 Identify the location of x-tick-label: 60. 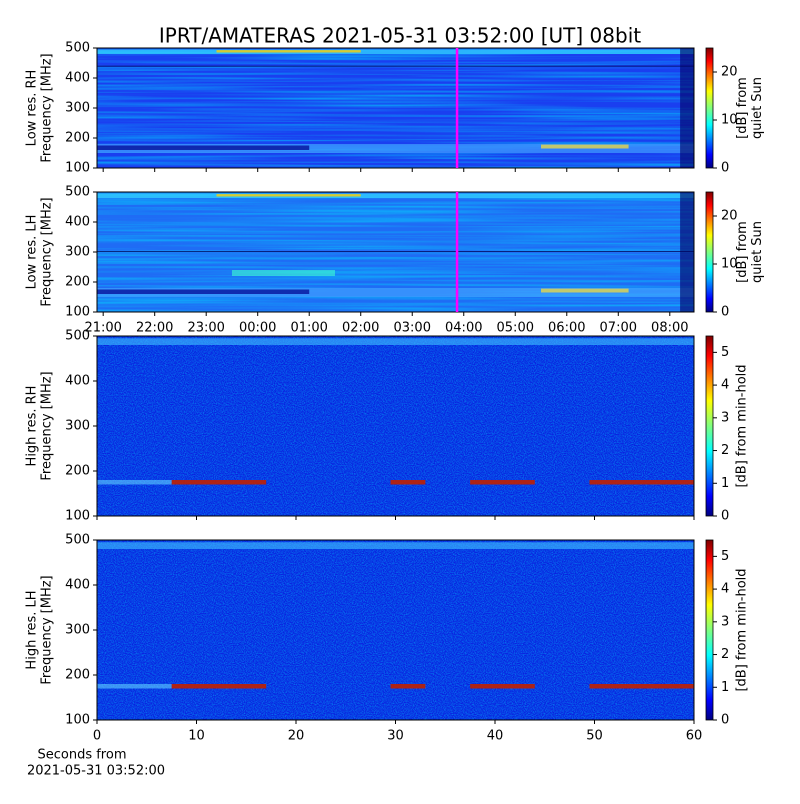
(694, 736).